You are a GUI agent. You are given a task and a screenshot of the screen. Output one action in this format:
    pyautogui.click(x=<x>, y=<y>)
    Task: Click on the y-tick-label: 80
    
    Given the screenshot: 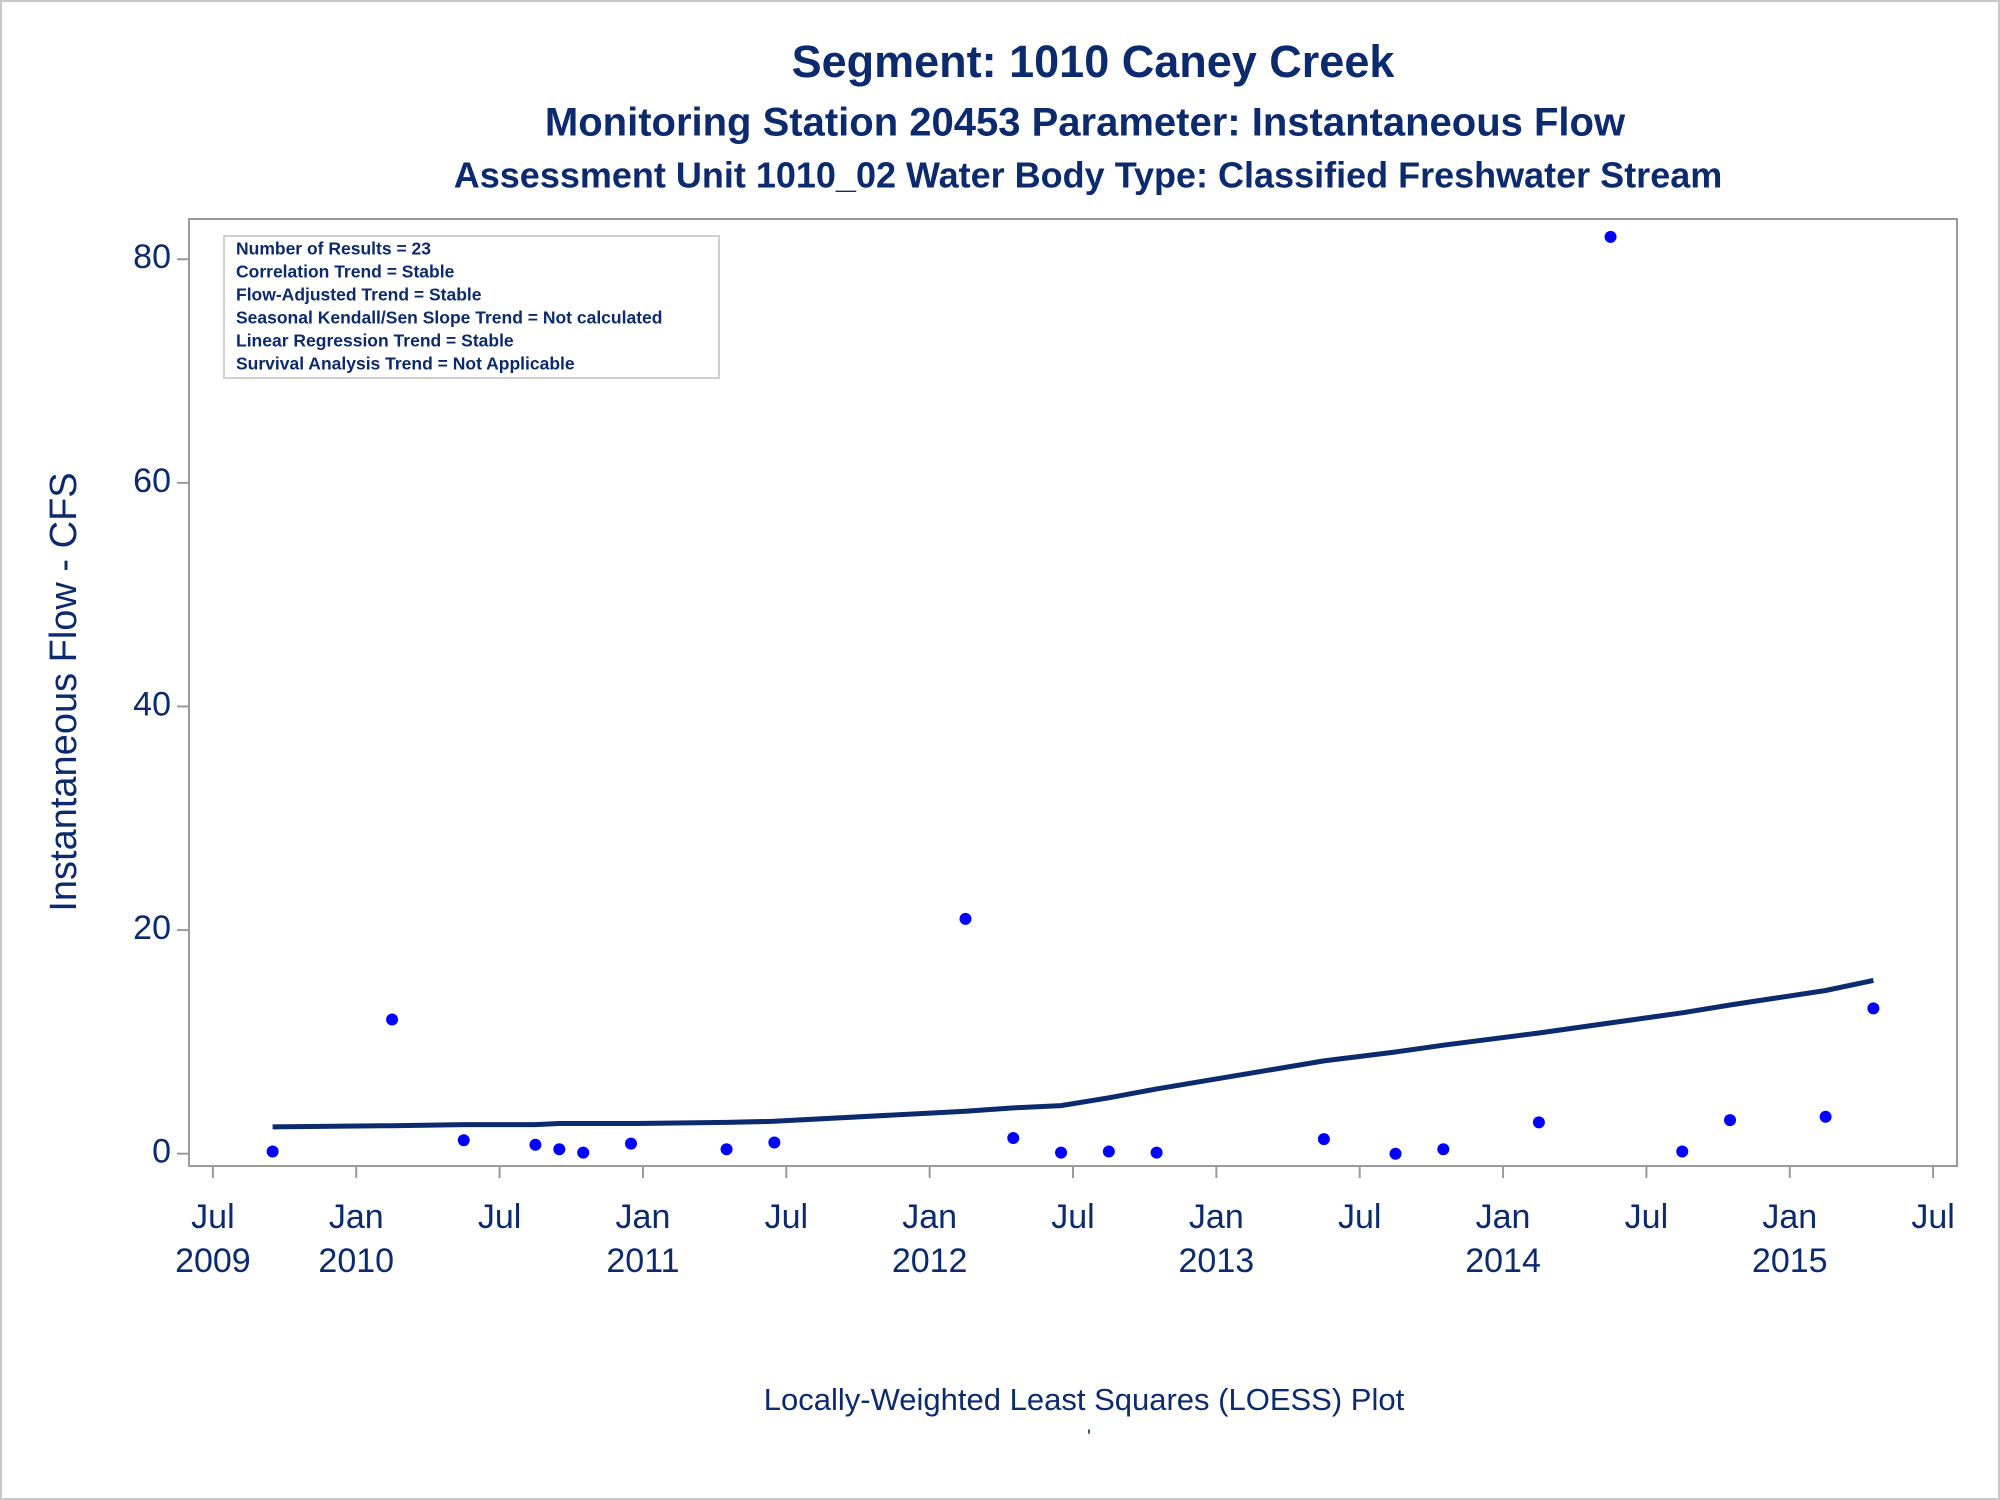 What is the action you would take?
    pyautogui.click(x=152, y=257)
    